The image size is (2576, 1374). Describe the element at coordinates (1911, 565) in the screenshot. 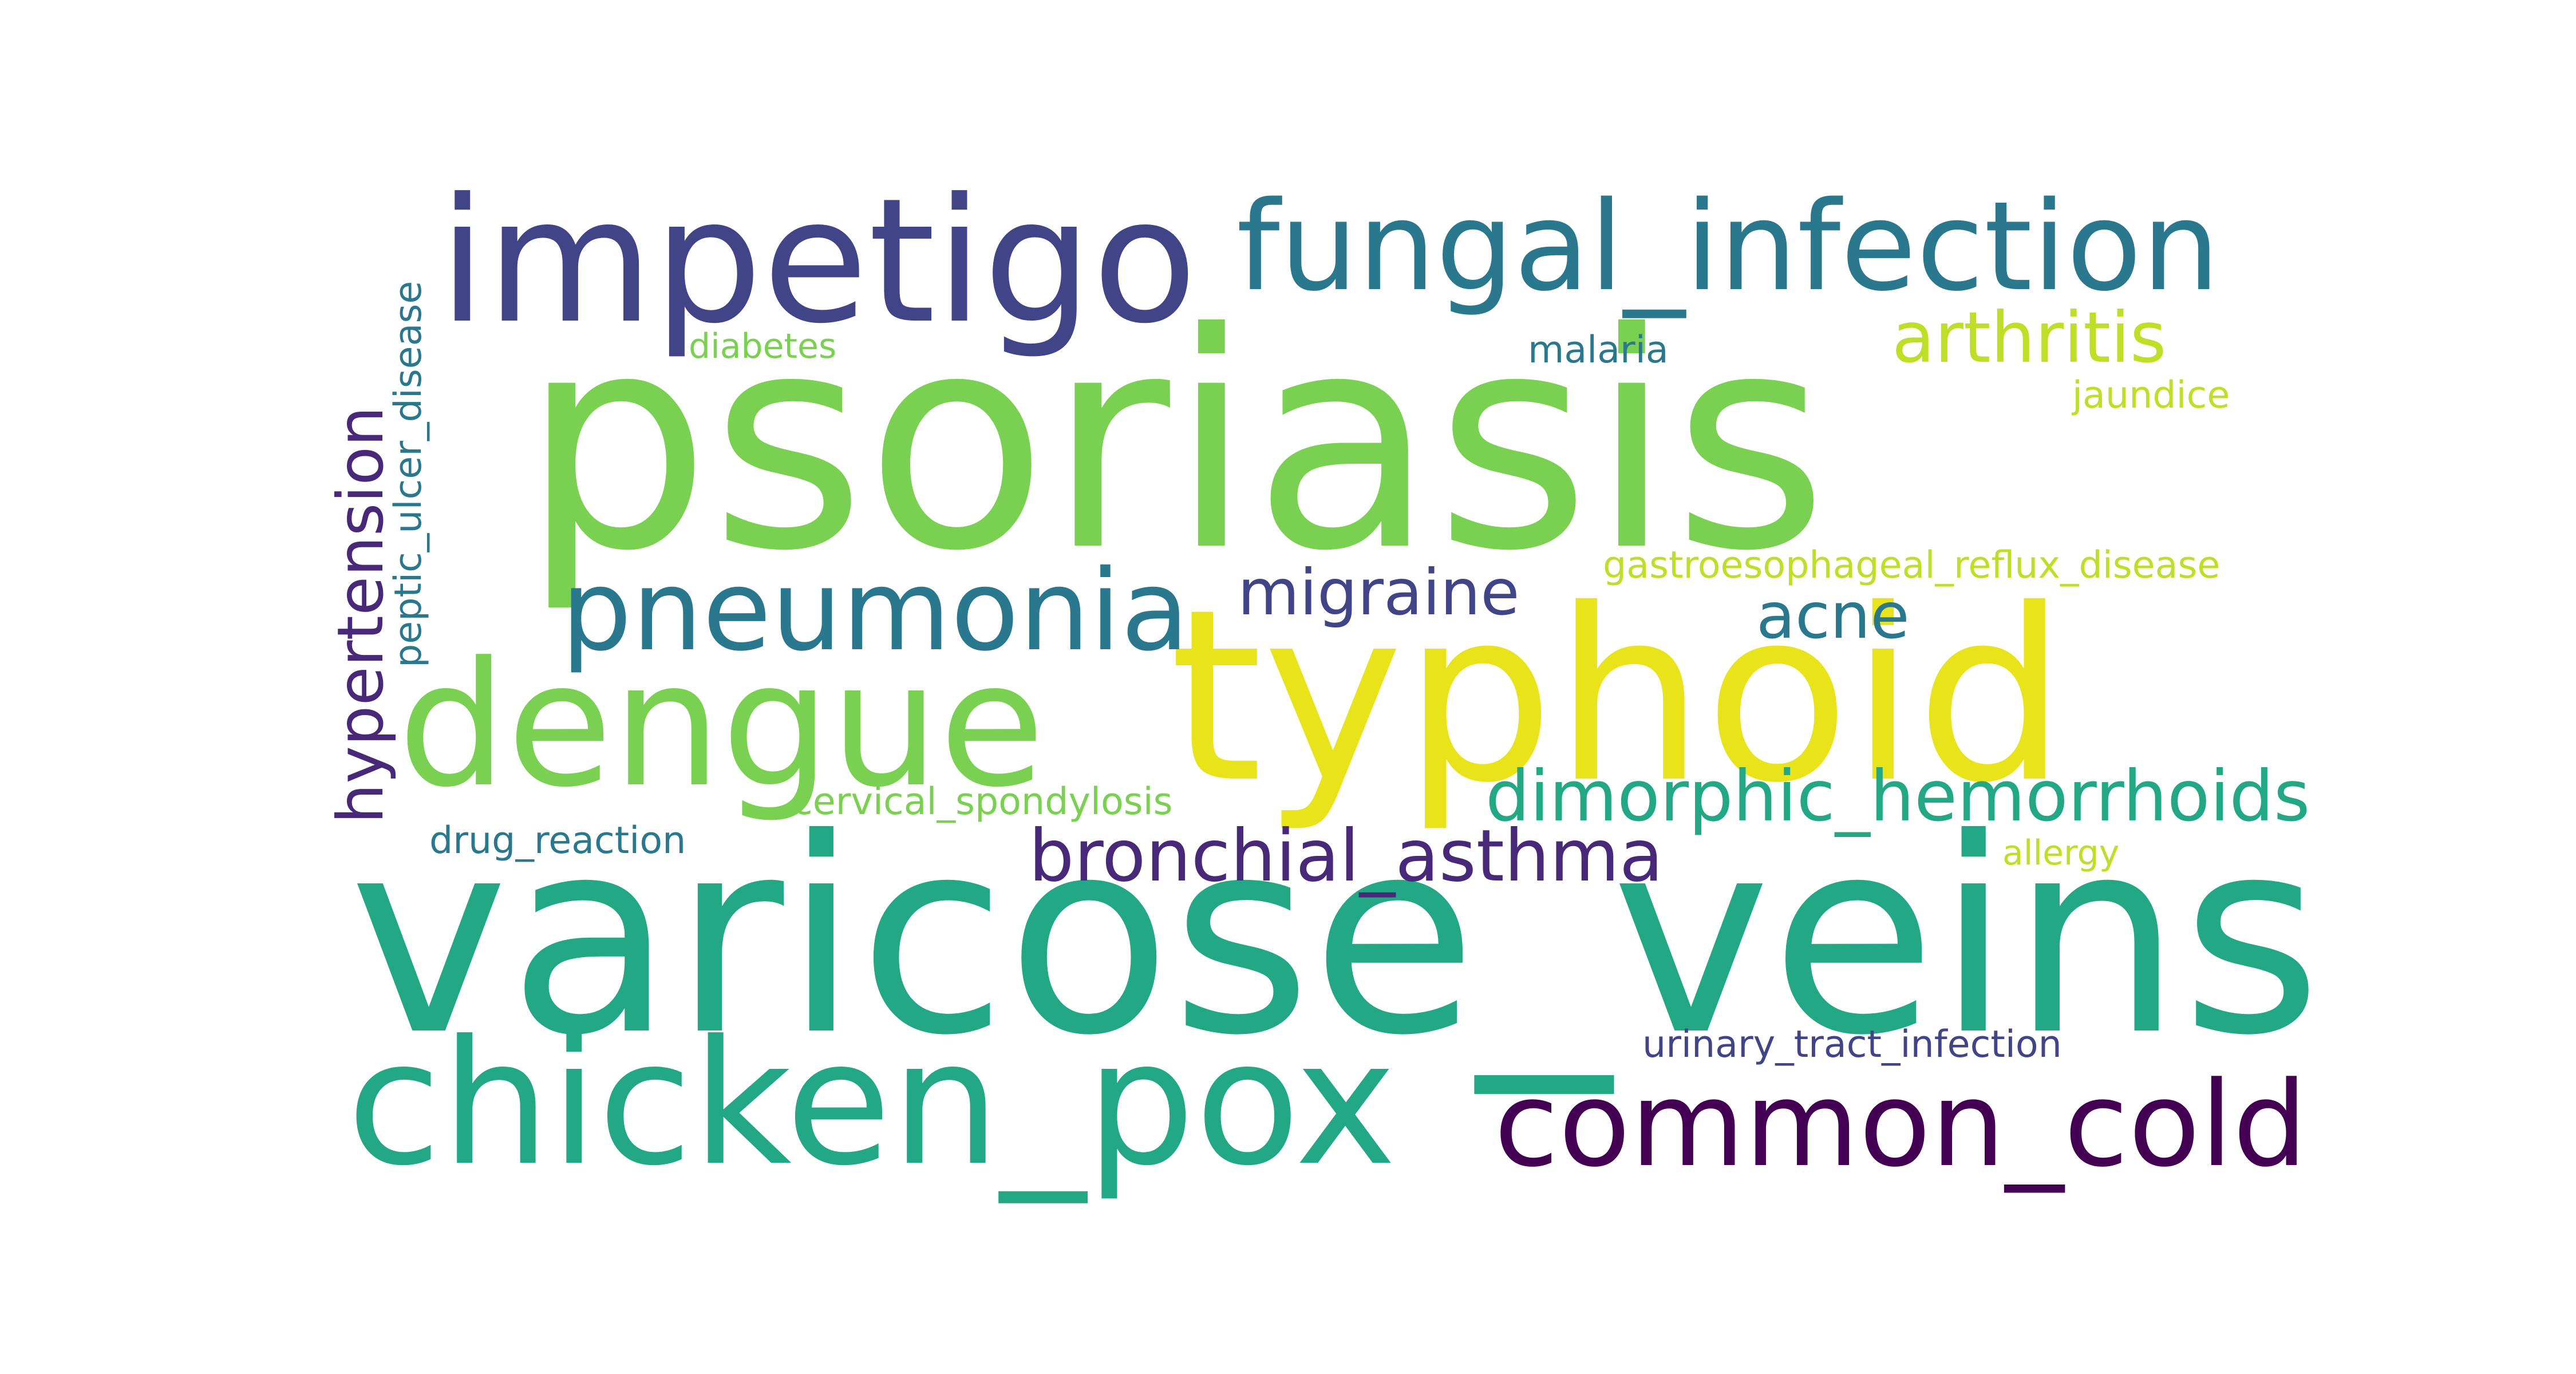

I see `word-gastroesophageal-reflux-disease: gastroesophageal_reflux_disease` at that location.